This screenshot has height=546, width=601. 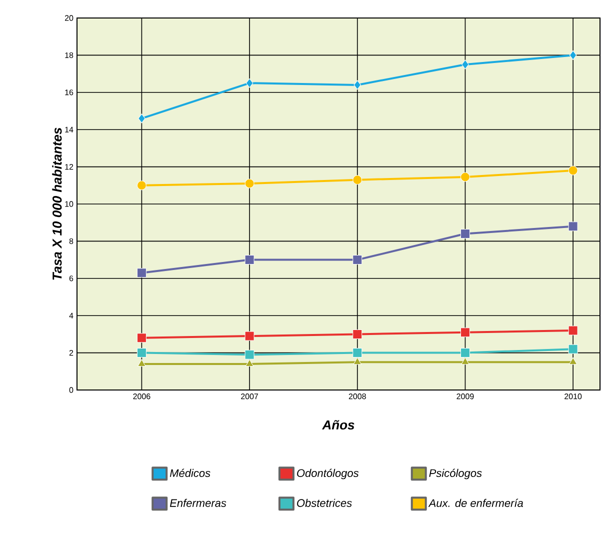 I want to click on y-tick-label: 12, so click(x=69, y=167).